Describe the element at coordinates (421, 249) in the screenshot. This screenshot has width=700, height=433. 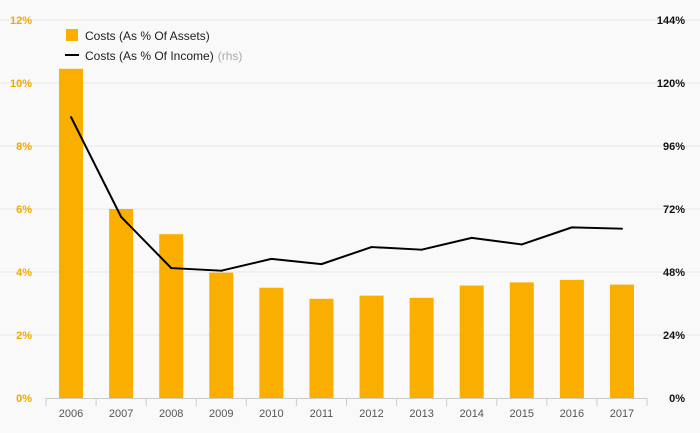
I see `line-point-2013` at that location.